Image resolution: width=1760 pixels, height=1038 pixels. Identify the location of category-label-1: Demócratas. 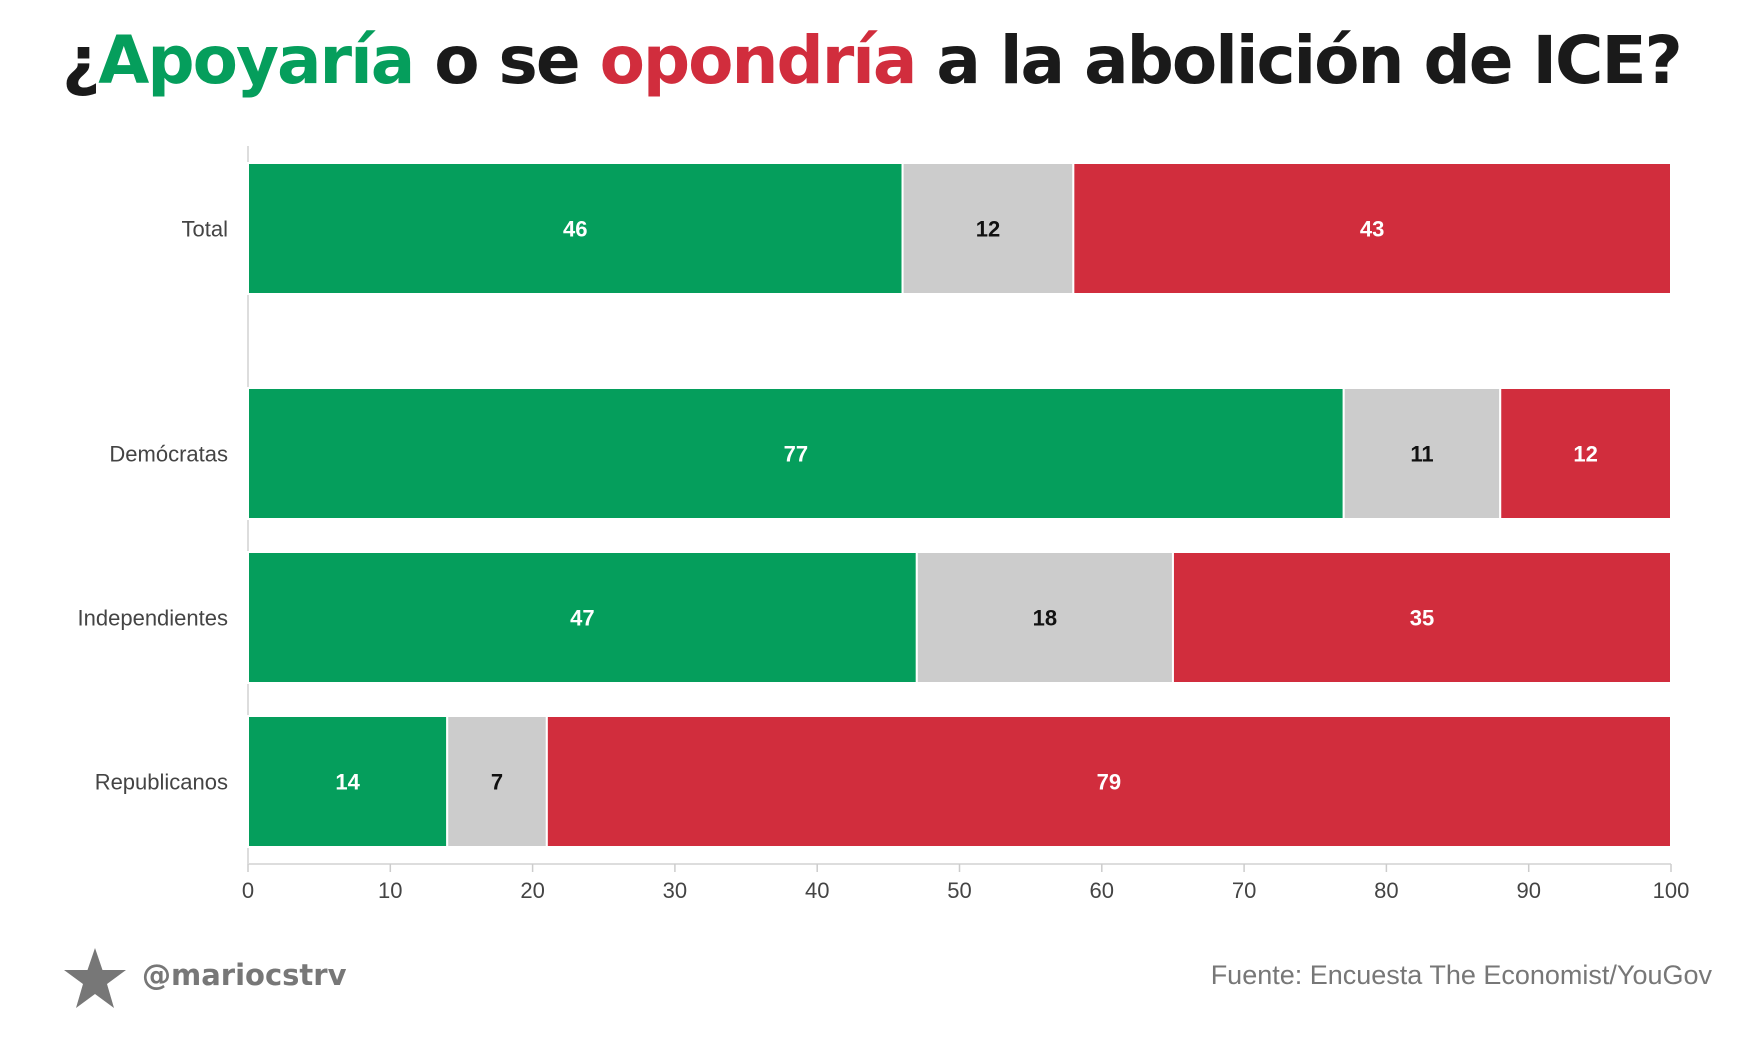
(168, 454).